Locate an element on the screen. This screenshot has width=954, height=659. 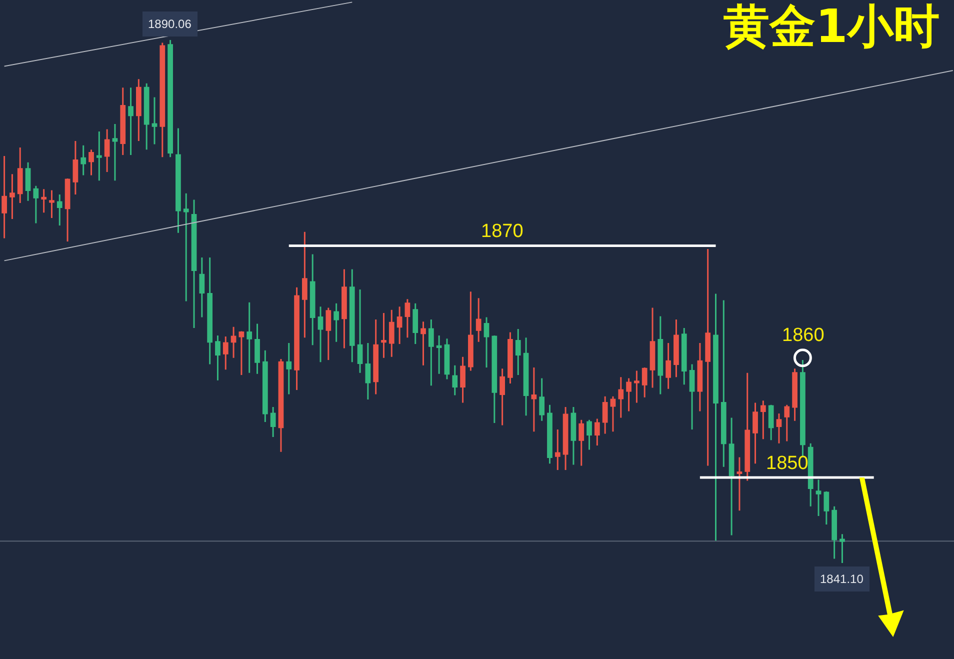
annotation: 1841.10 is located at coordinates (842, 579).